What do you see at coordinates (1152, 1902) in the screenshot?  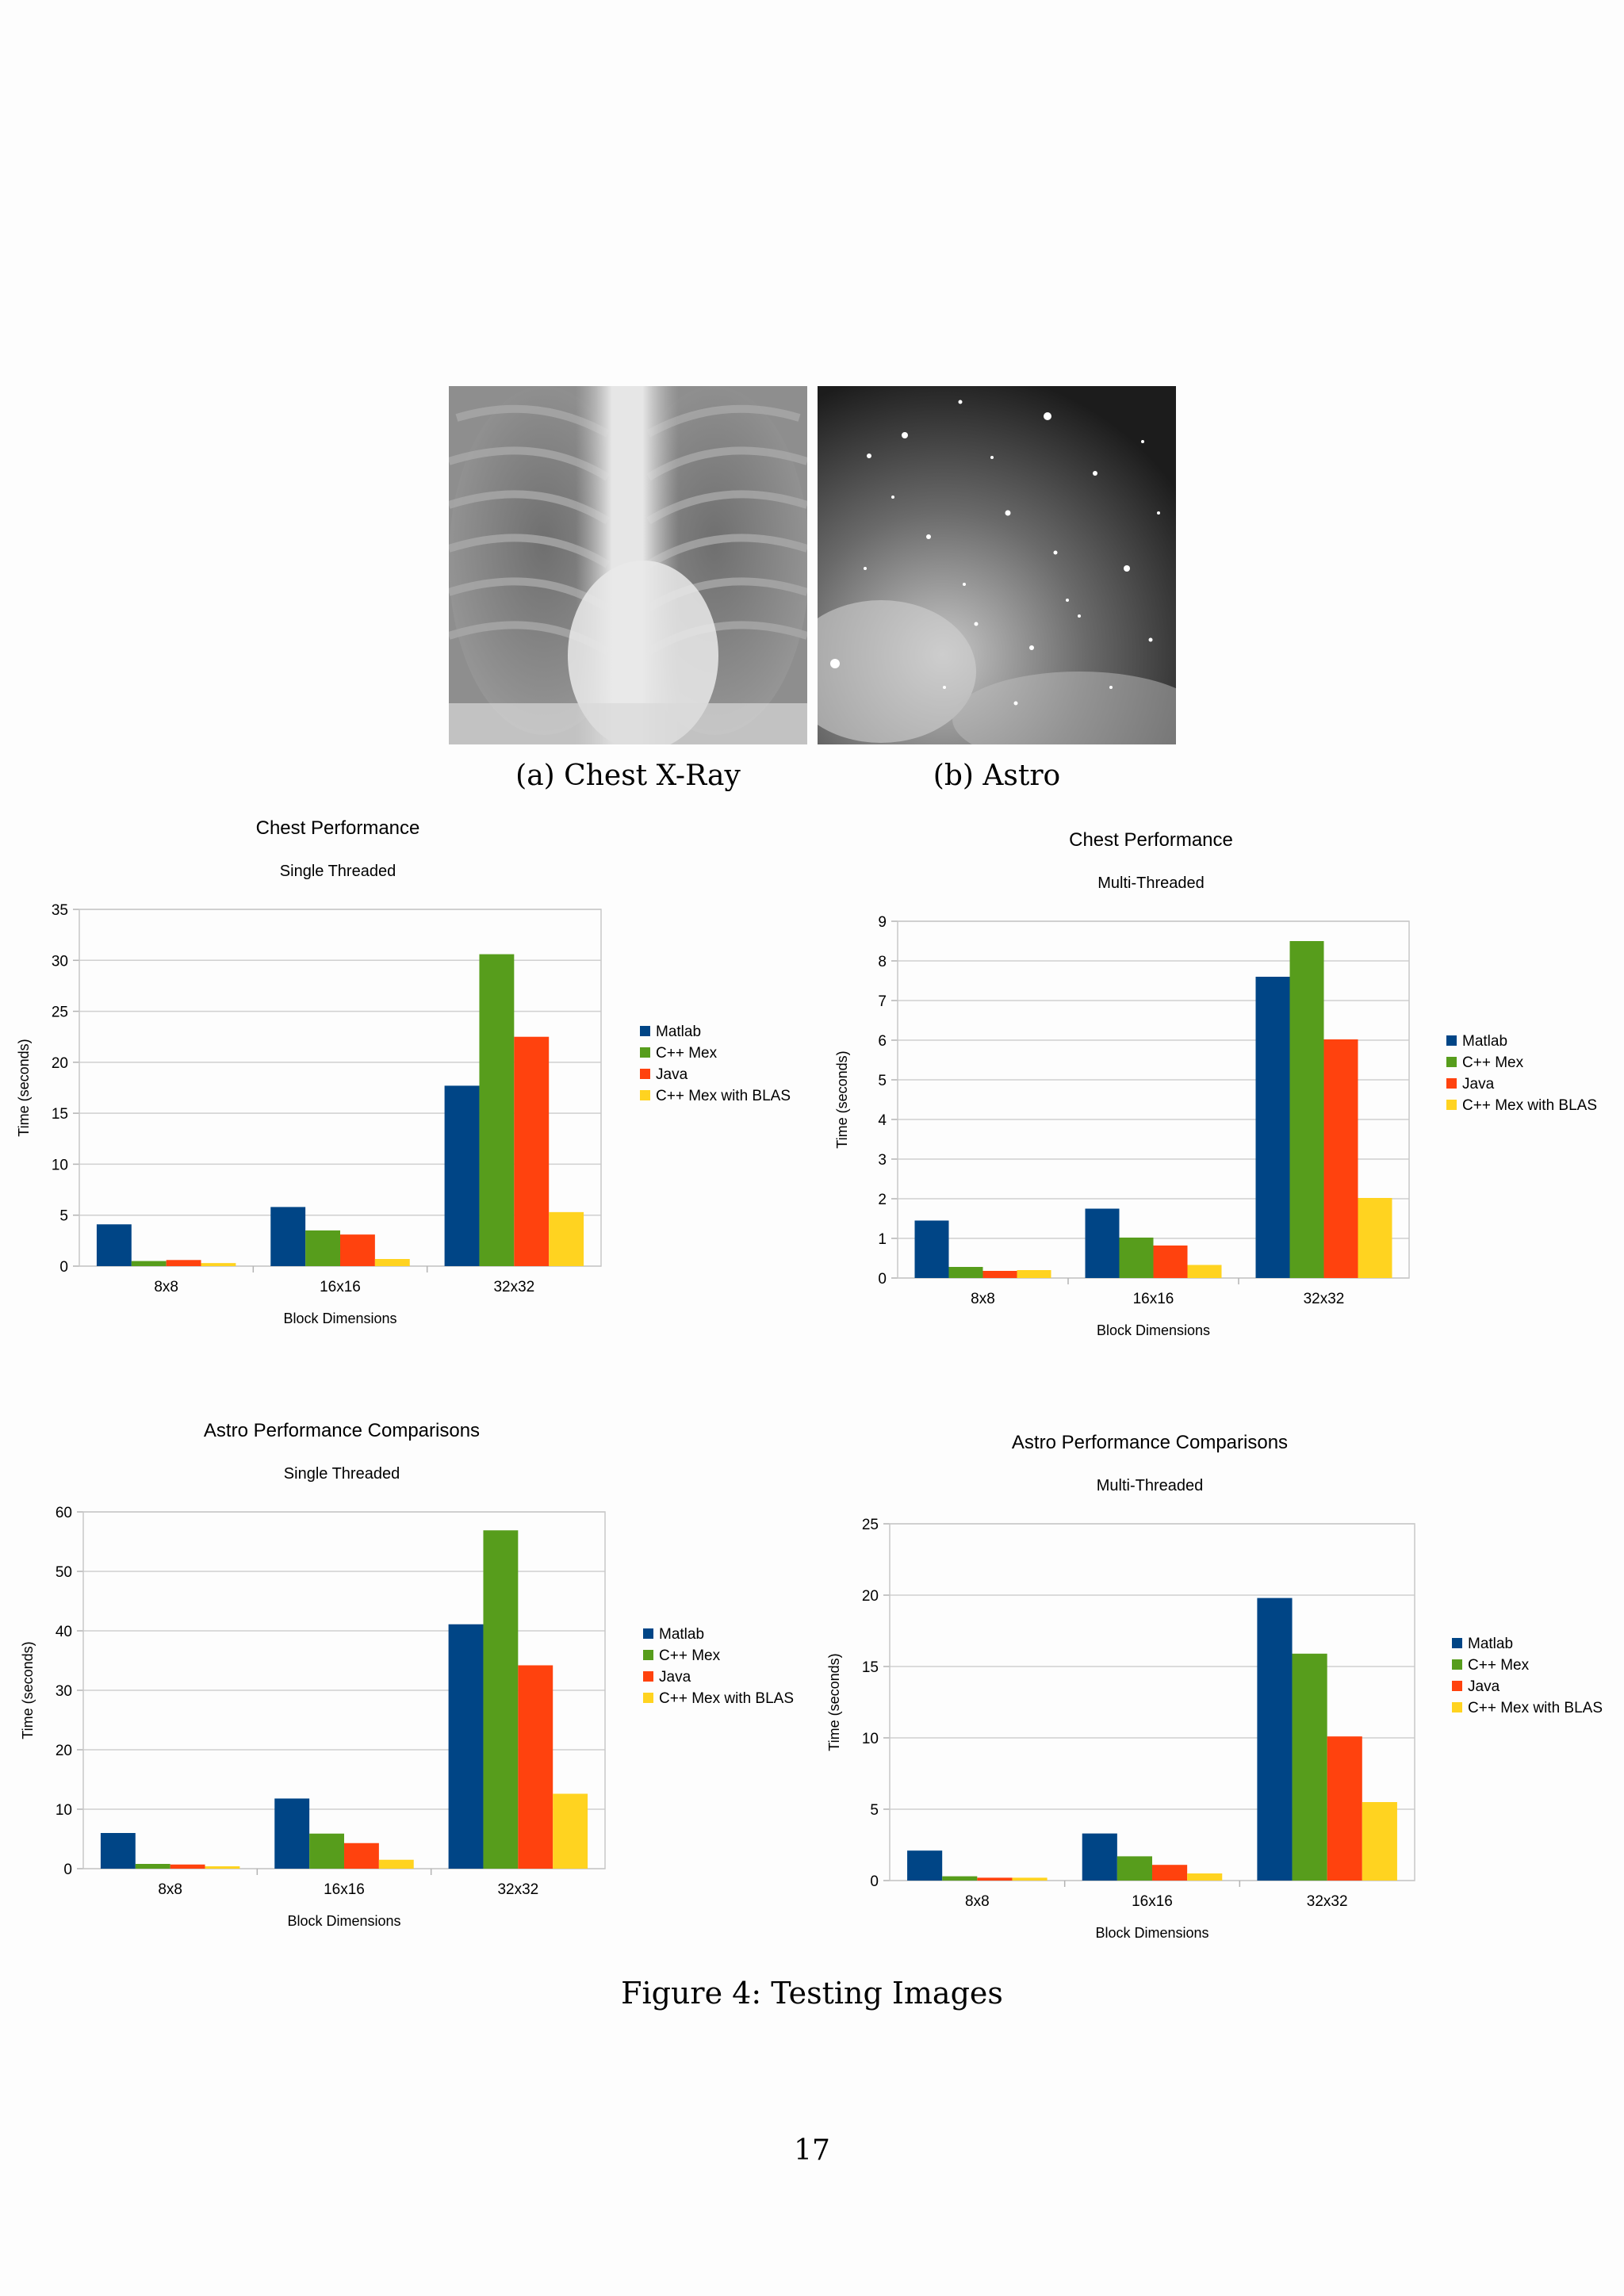 I see `x-tick-label: 16x16` at bounding box center [1152, 1902].